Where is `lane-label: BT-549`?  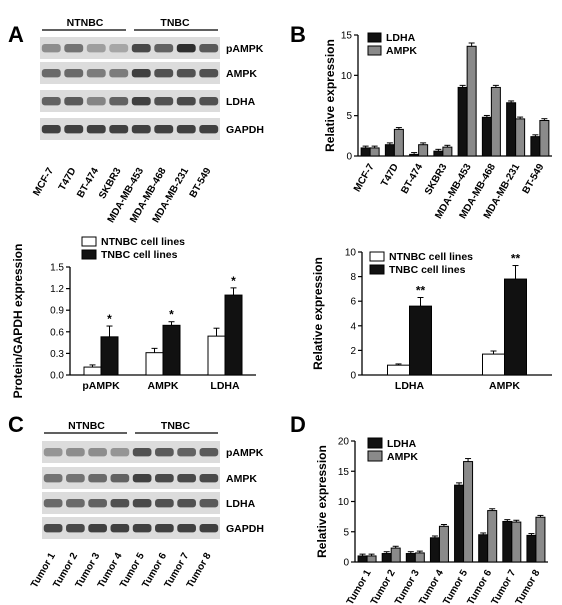
lane-label: BT-549 is located at coordinates (201, 183).